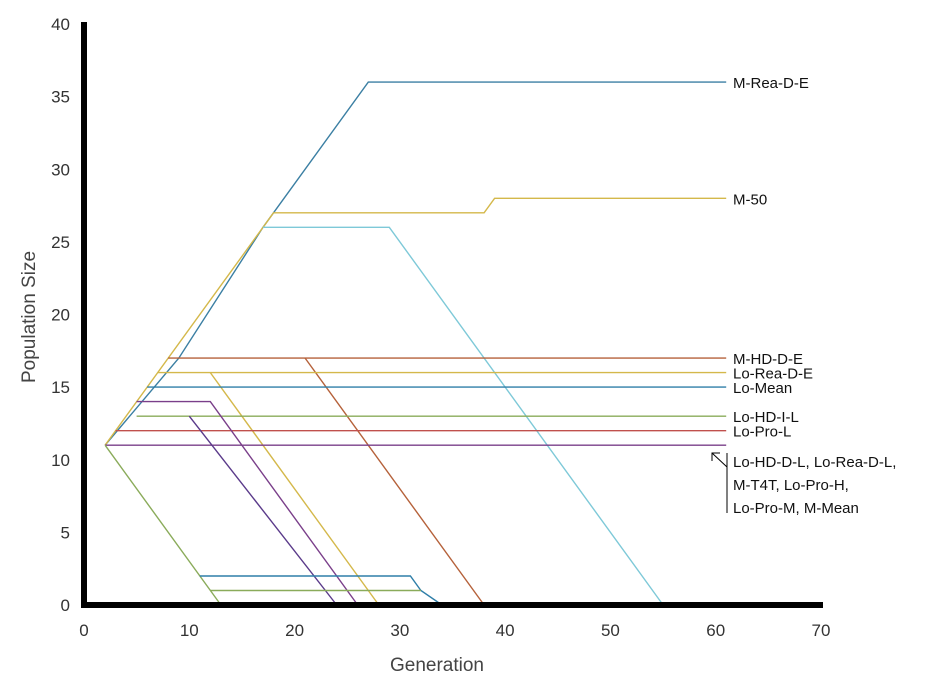  Describe the element at coordinates (762, 388) in the screenshot. I see `series-label: Lo-Mean` at that location.